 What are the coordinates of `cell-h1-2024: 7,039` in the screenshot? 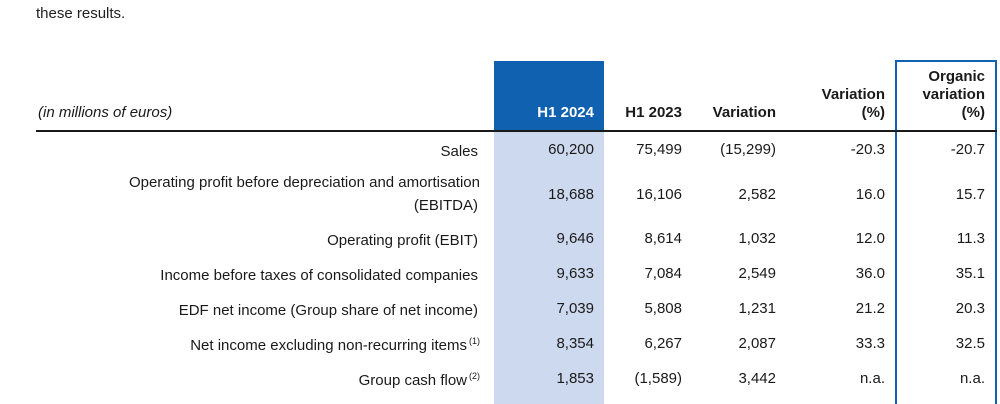 It's located at (549, 308).